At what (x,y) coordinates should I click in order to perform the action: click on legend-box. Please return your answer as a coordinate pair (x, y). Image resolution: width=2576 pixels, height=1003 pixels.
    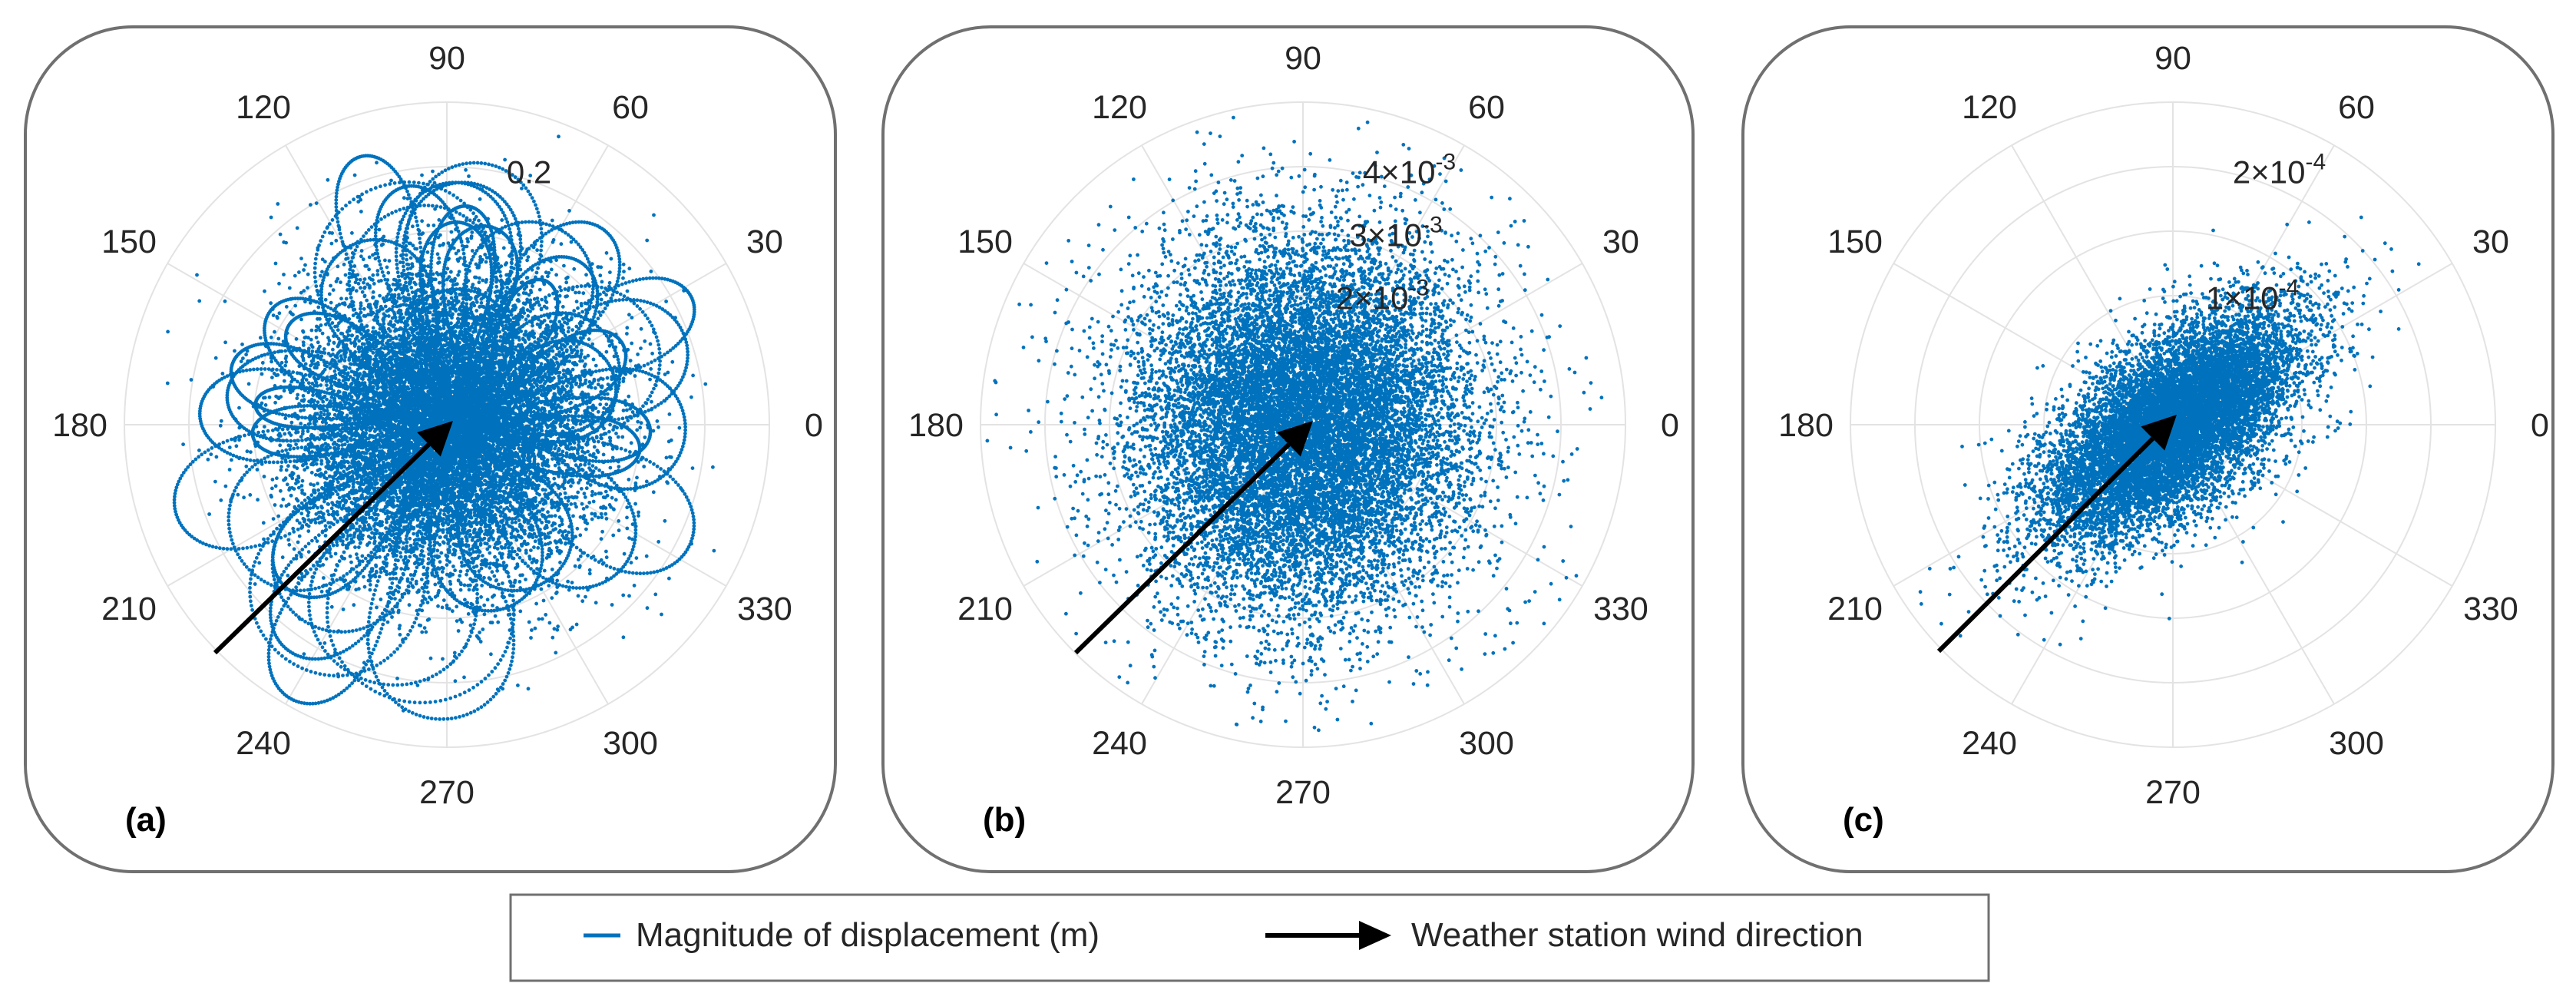
    Looking at the image, I should click on (1249, 937).